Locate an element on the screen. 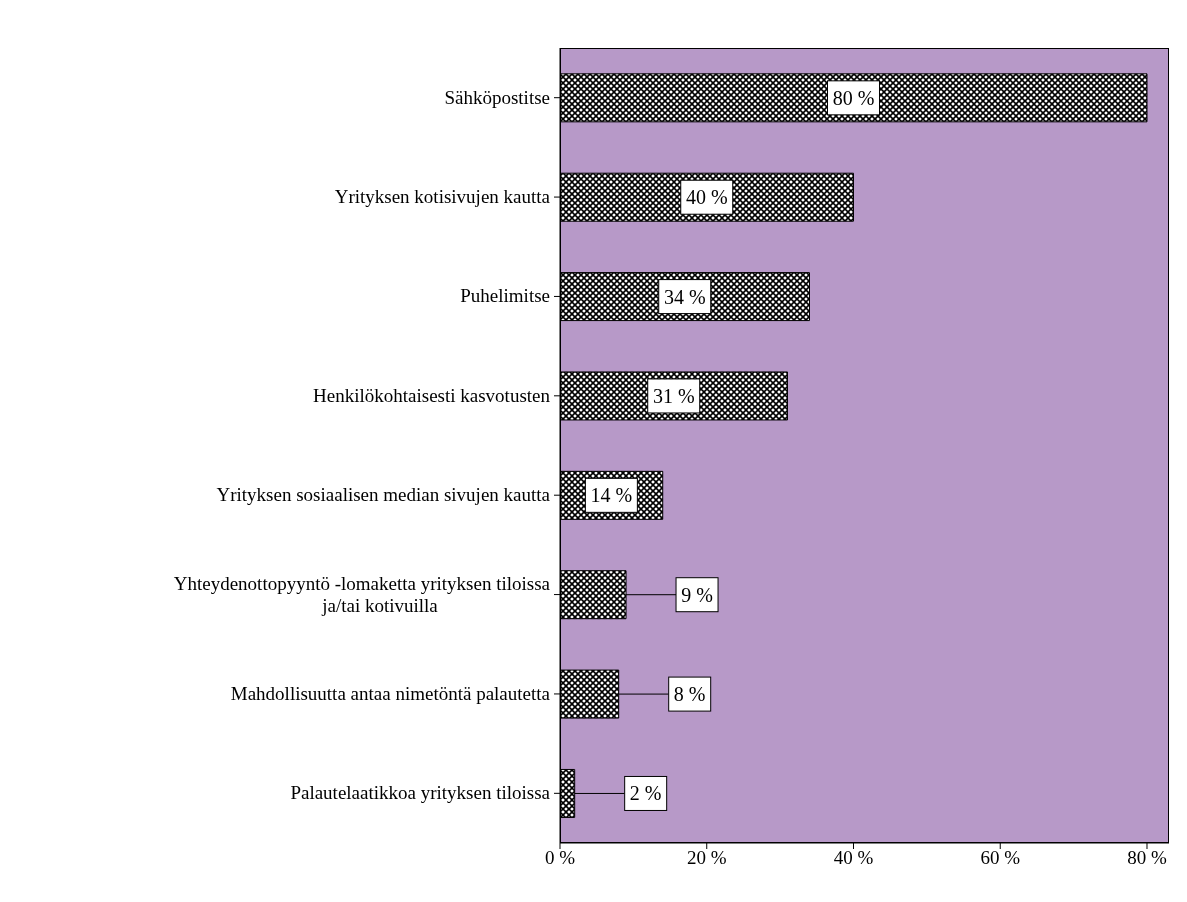 Image resolution: width=1187 pixels, height=902 pixels. x-tick-label: 80 % is located at coordinates (1147, 858).